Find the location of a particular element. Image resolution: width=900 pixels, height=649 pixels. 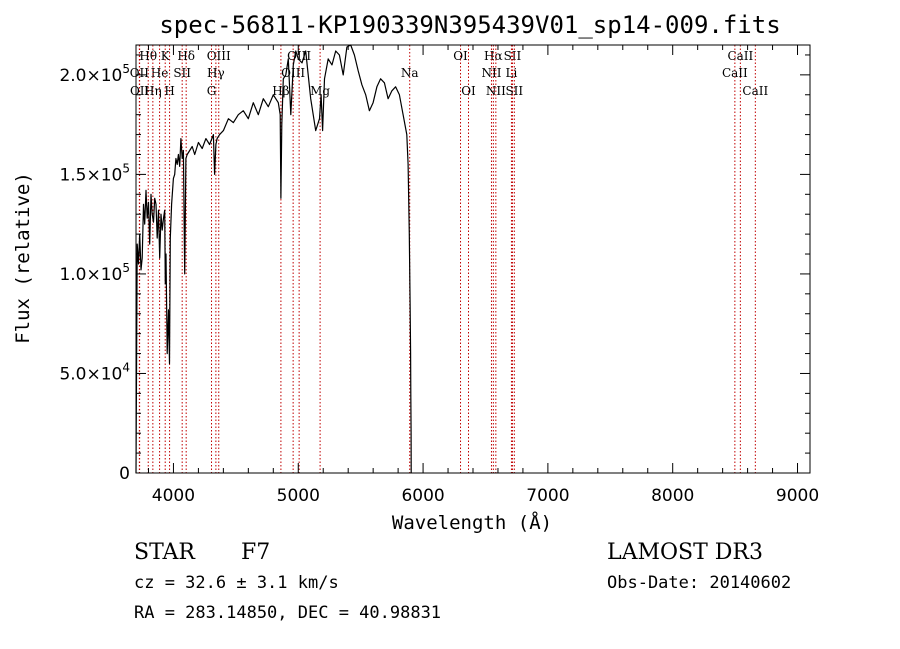

redshift-velocity: cz = 32.6 ± 3.1 km/s is located at coordinates (236, 583).